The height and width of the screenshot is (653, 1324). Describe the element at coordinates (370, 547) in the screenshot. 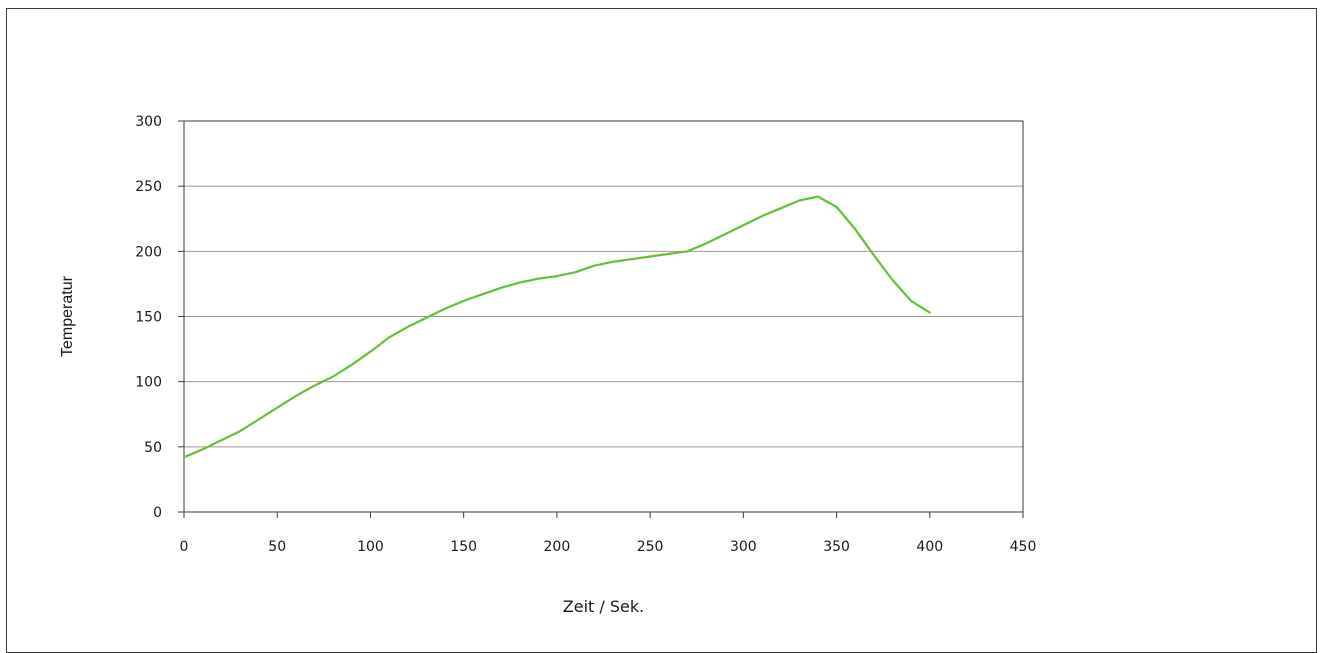

I see `x-tick-label: 100` at that location.